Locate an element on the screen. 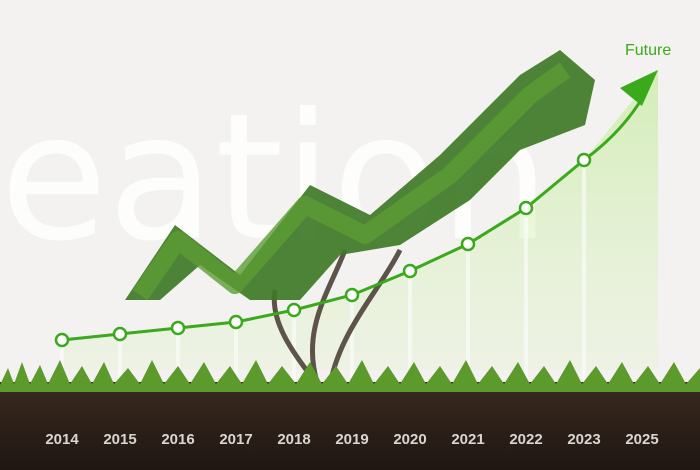 This screenshot has width=700, height=470. annotation: Future is located at coordinates (648, 50).